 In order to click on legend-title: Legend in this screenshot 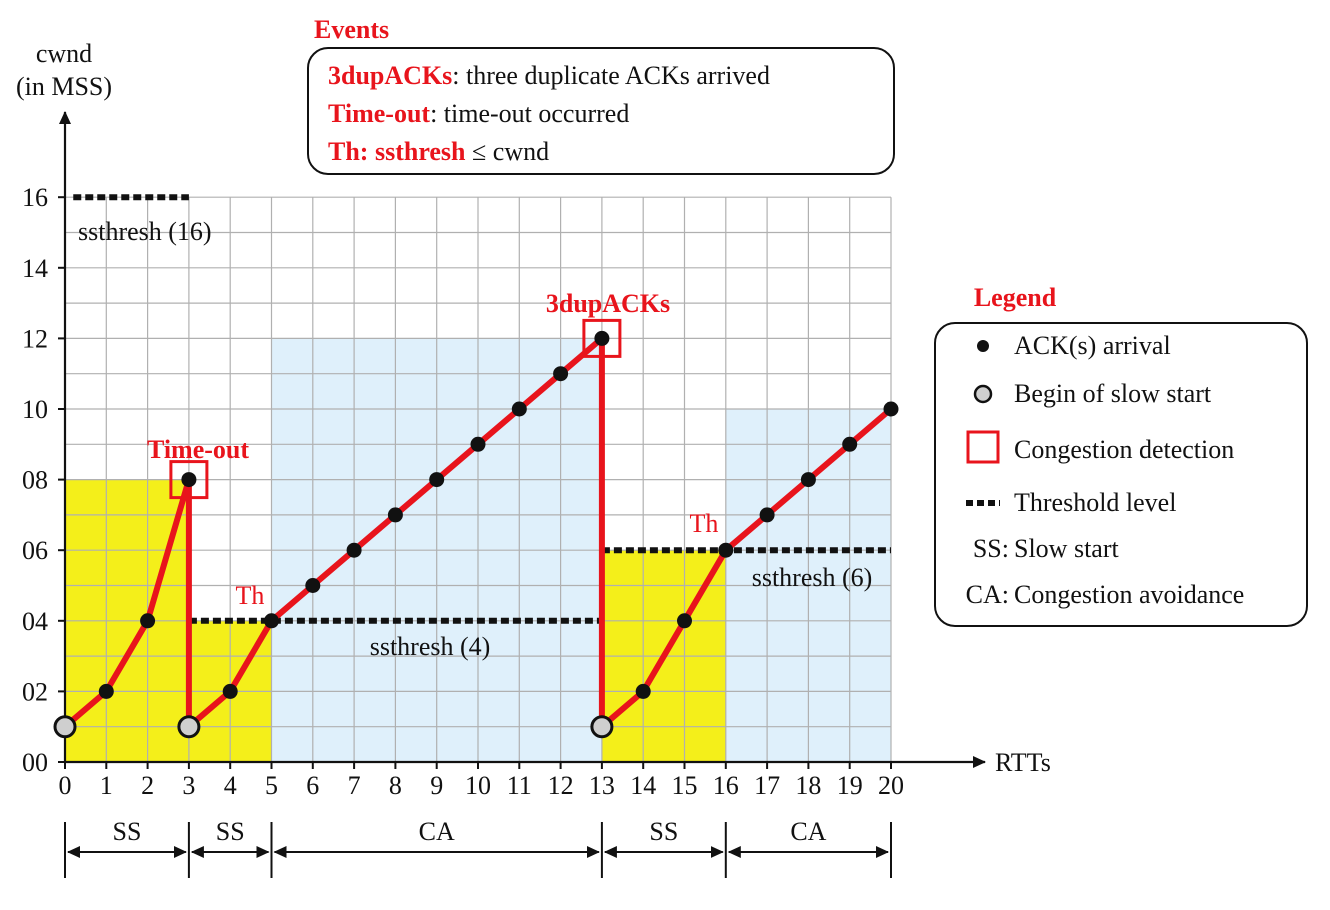, I will do `click(1015, 297)`.